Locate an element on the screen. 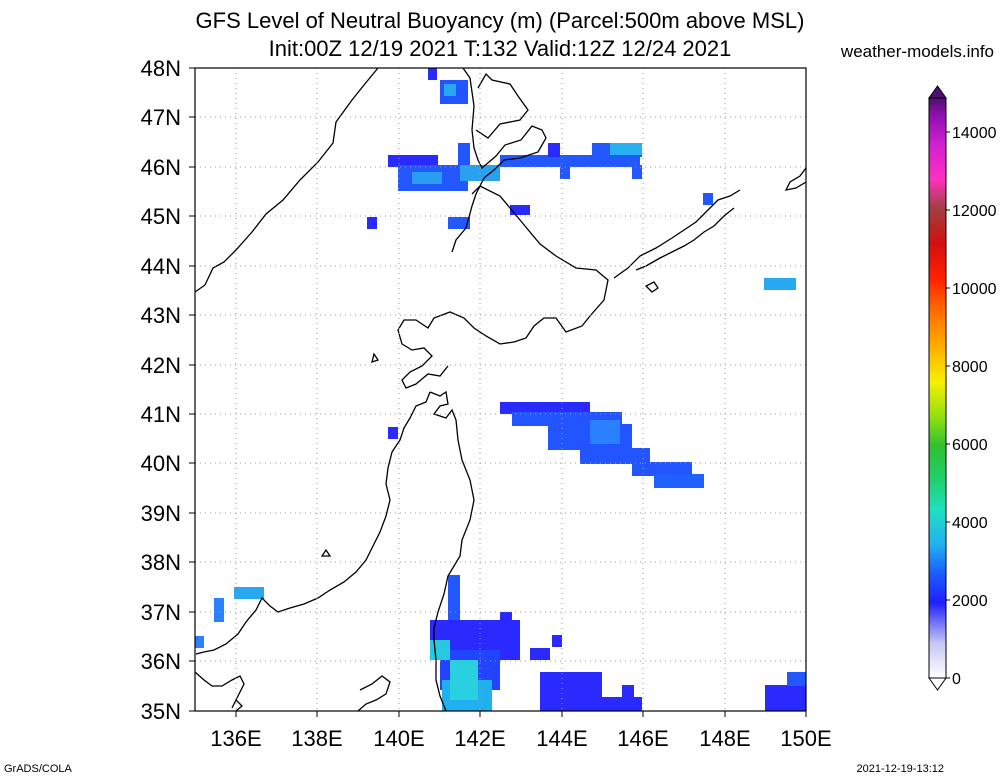  colorbar-label: 4000 is located at coordinates (970, 523).